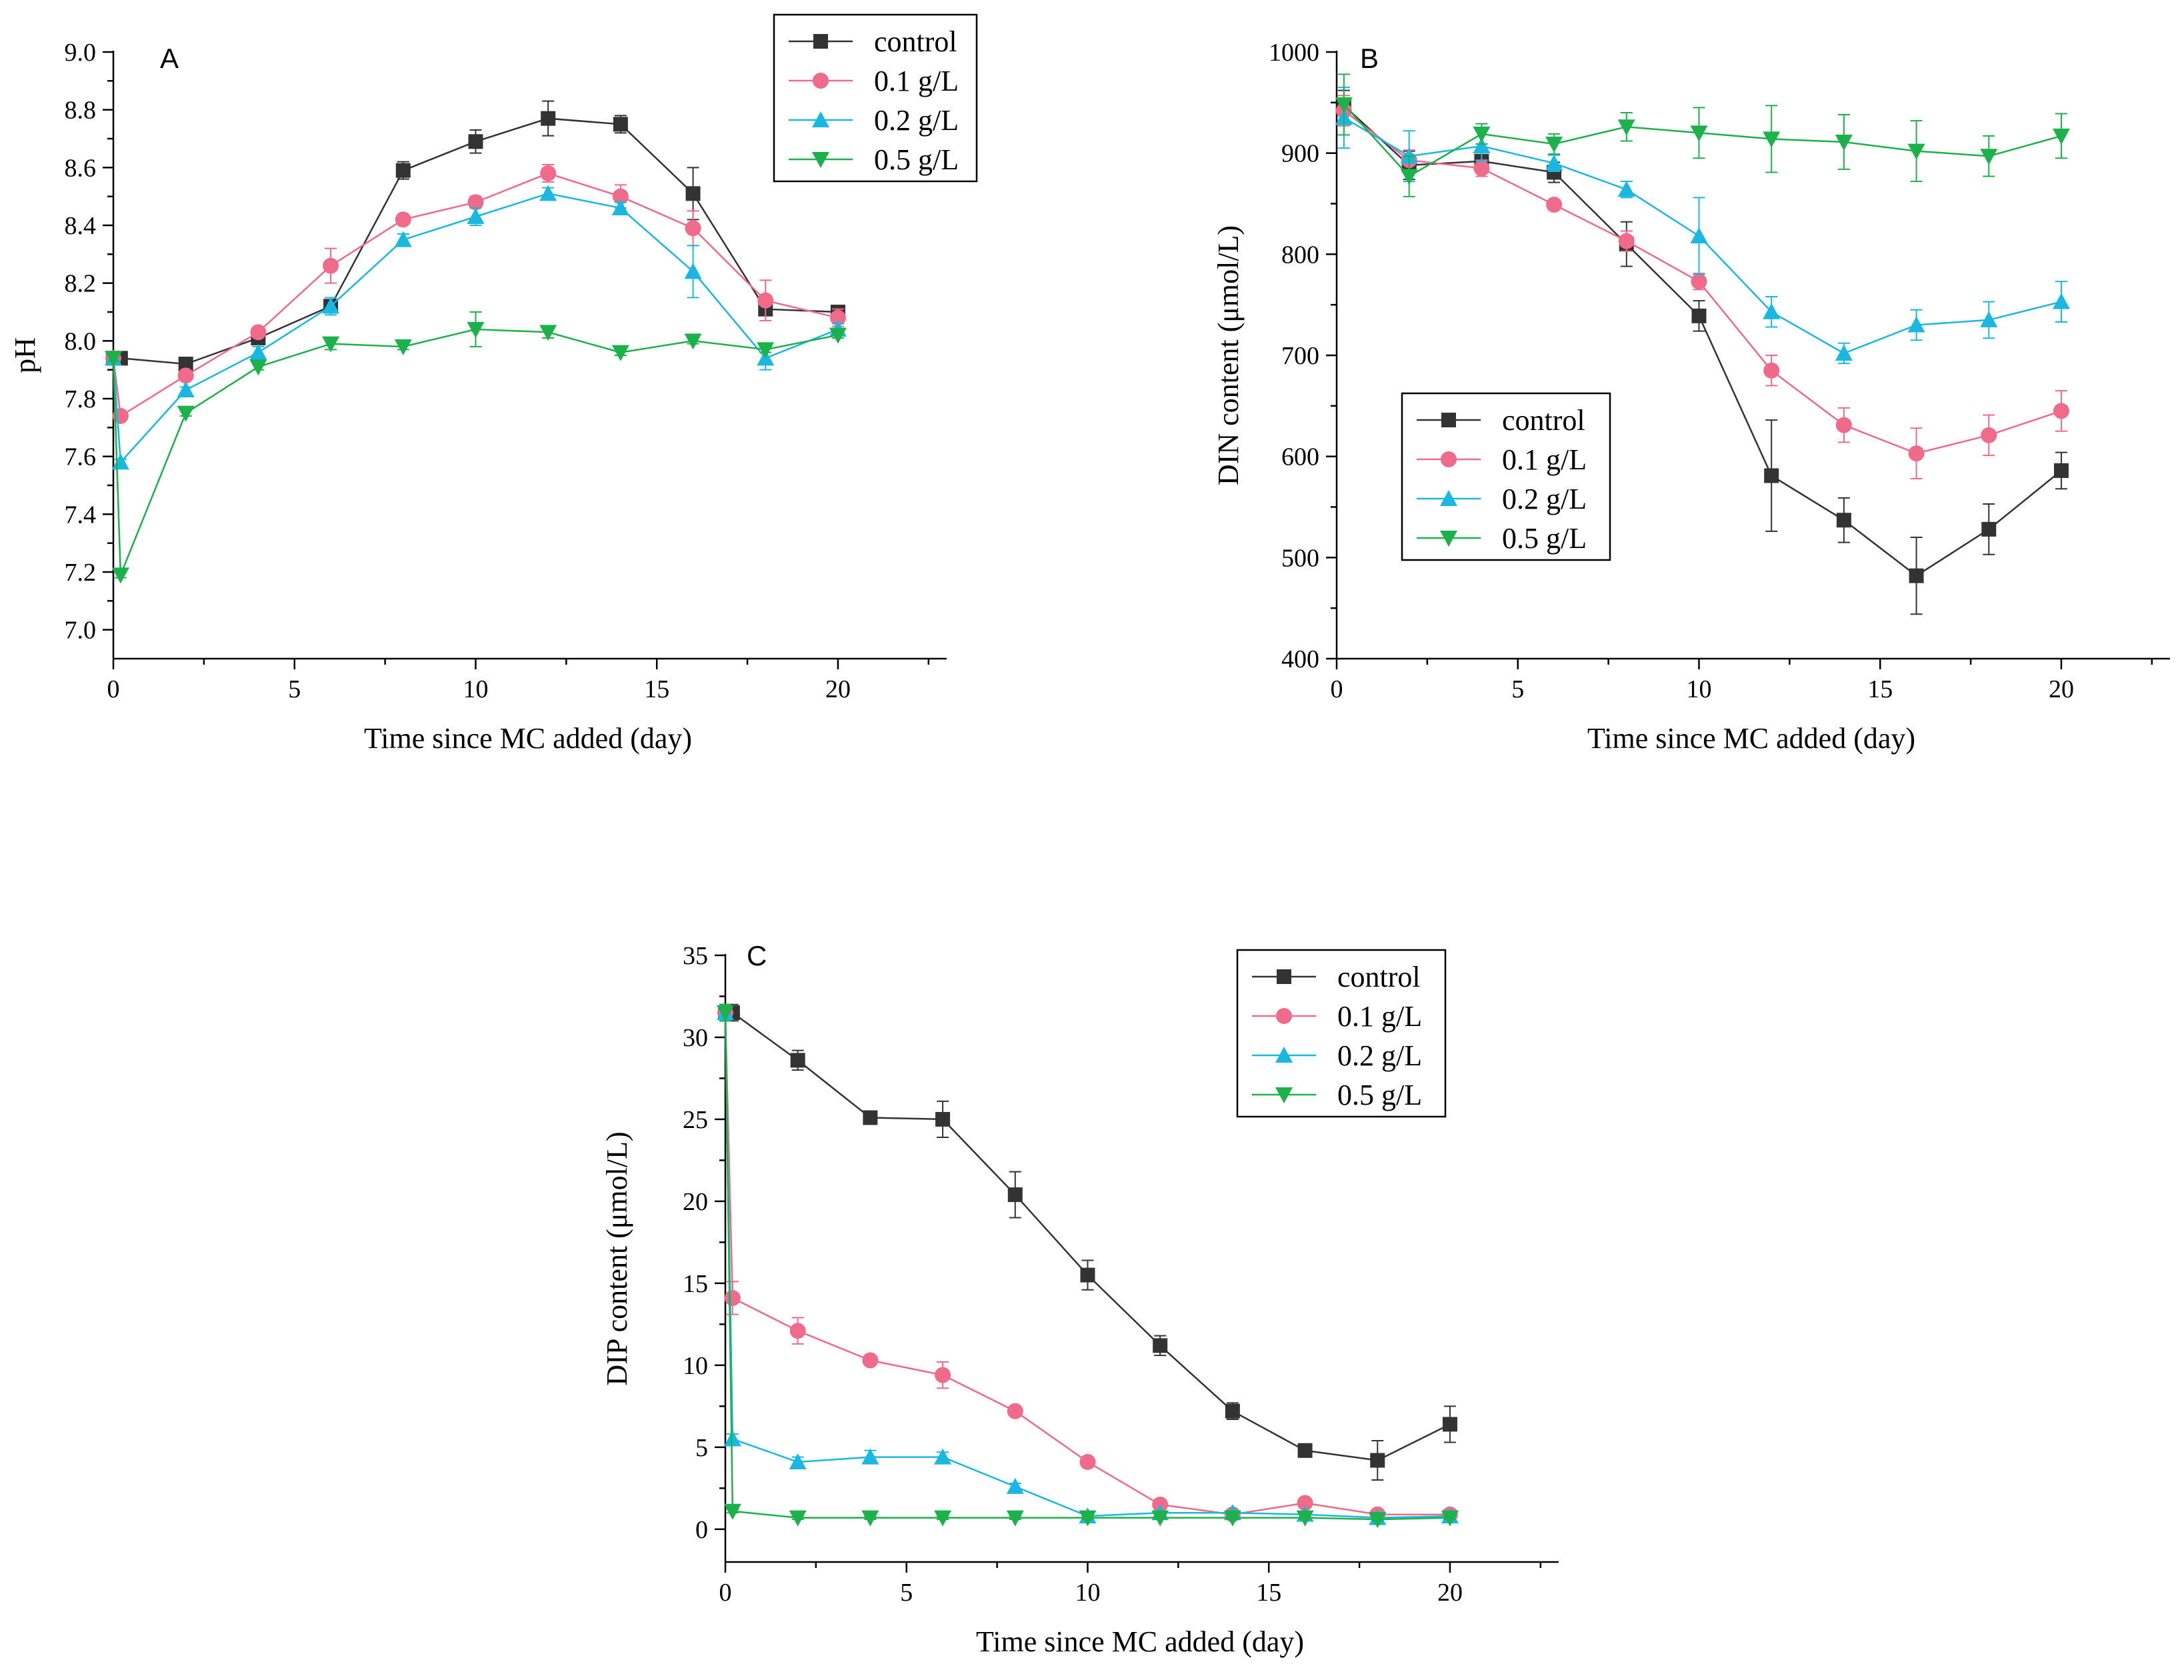 The image size is (2184, 1680). I want to click on panel-a-legend-marker, so click(820, 160).